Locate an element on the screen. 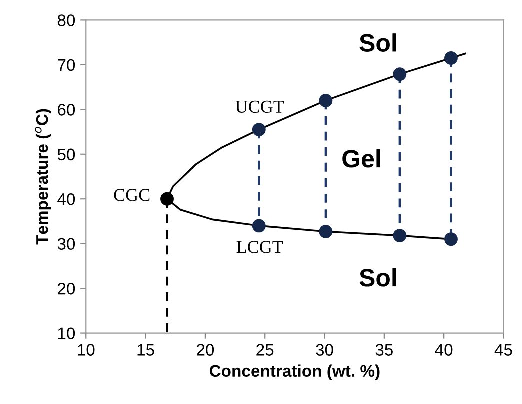  x-axis-title: Concentration (wt. %) is located at coordinates (295, 372).